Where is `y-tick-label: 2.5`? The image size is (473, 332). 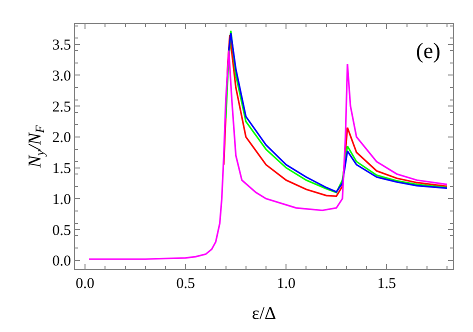 y-tick-label: 2.5 is located at coordinates (61, 107).